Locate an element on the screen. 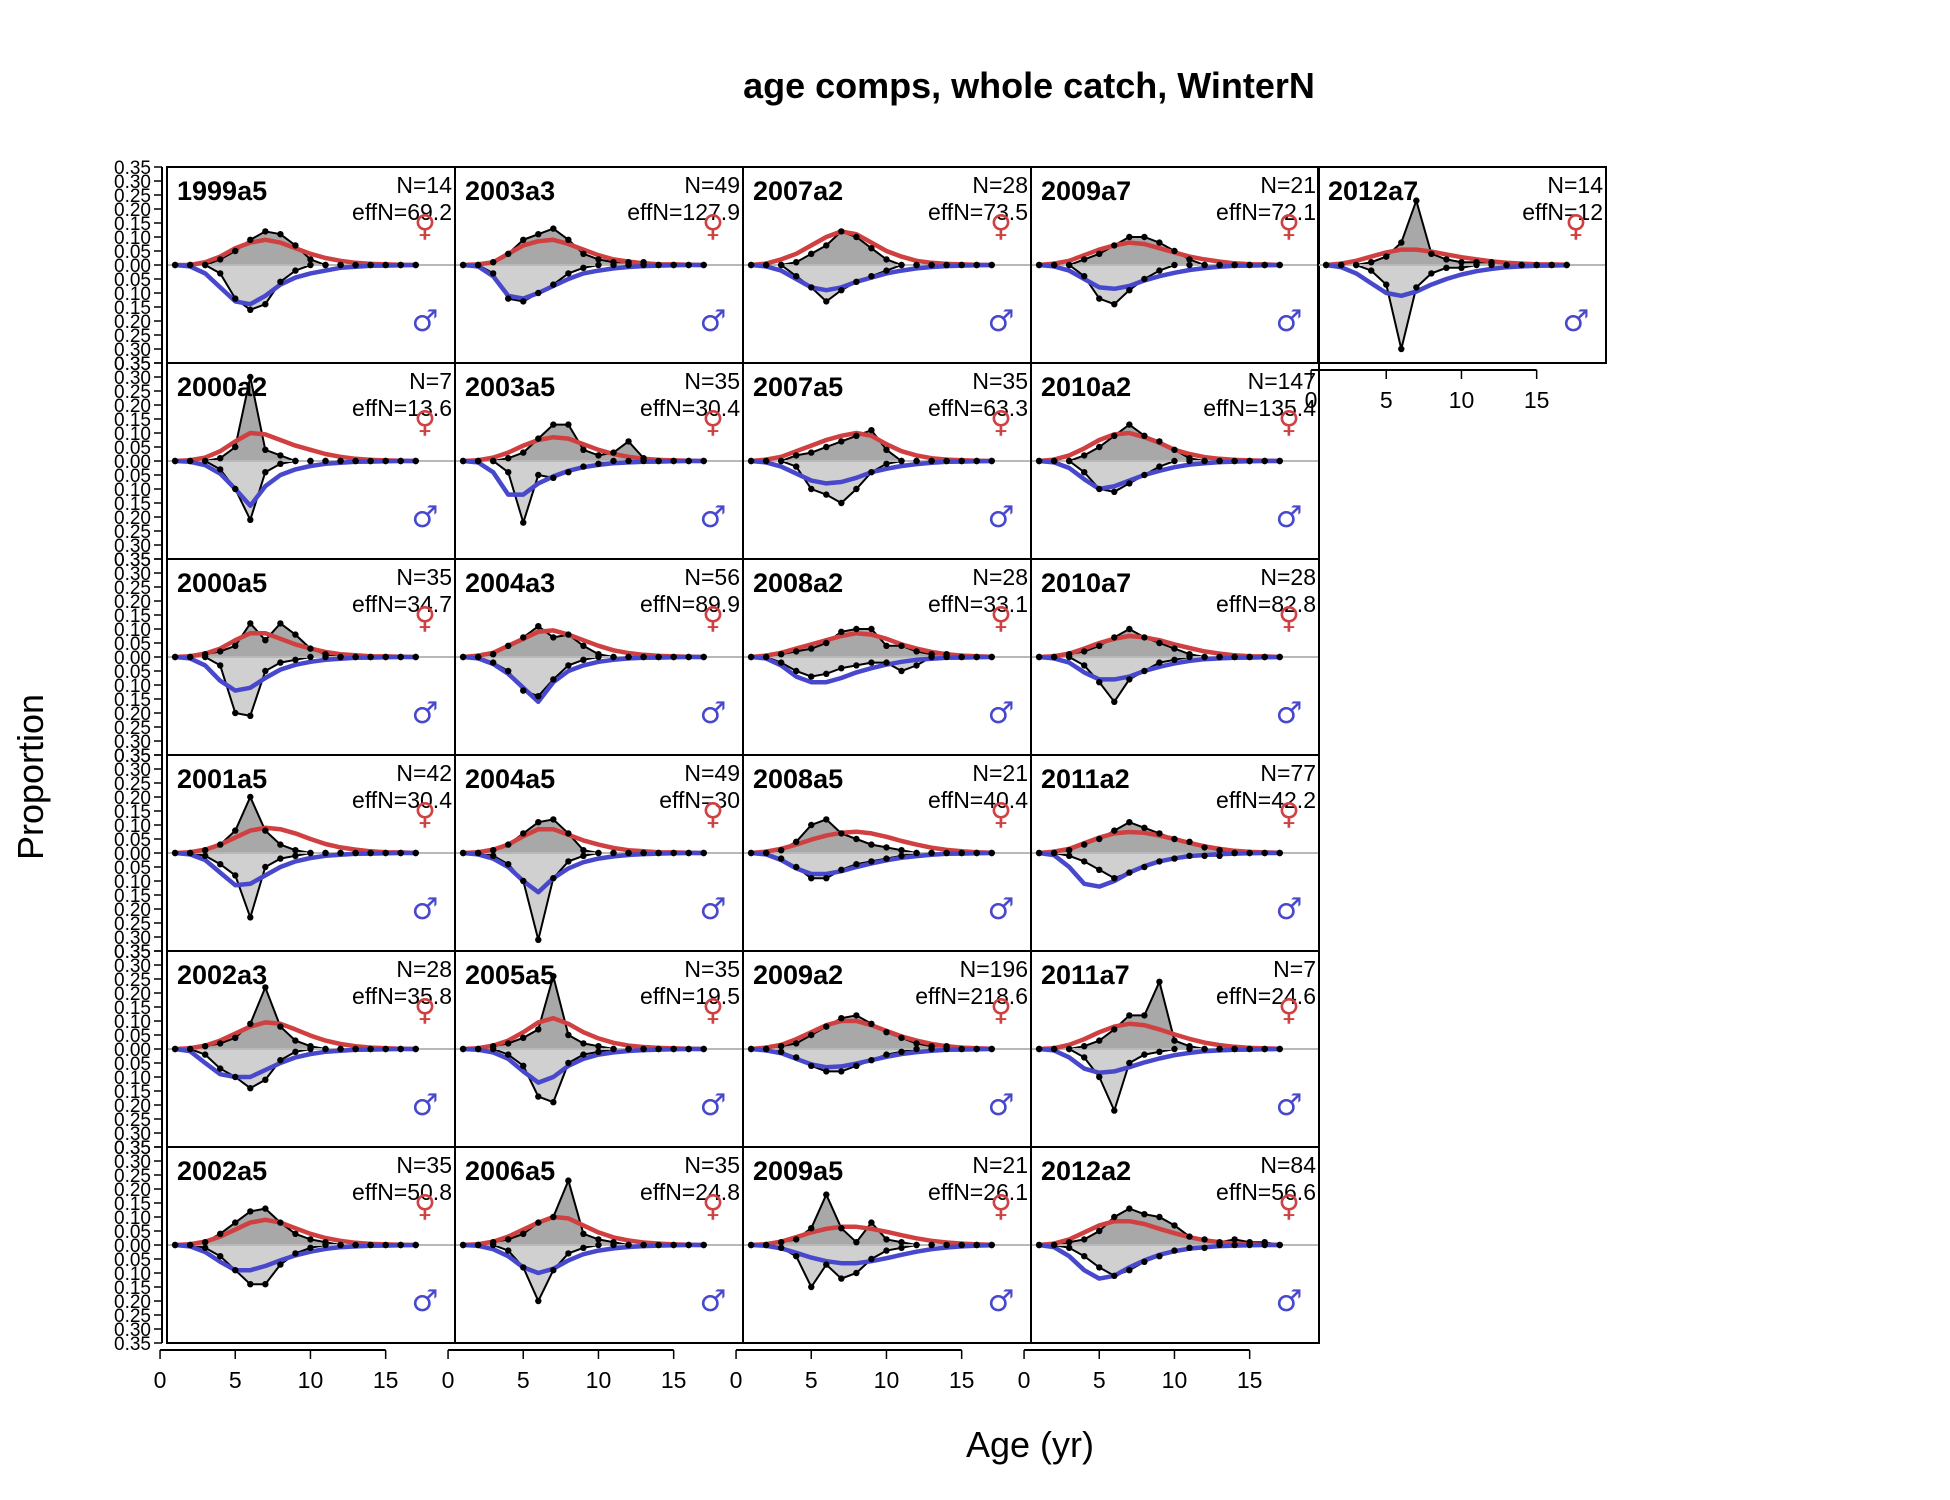  panel-effn: effN=135.4 is located at coordinates (1259, 408).